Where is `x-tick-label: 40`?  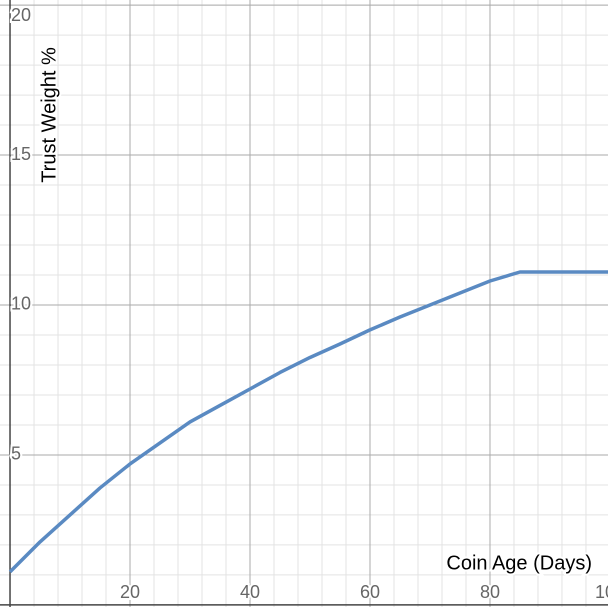 x-tick-label: 40 is located at coordinates (250, 592).